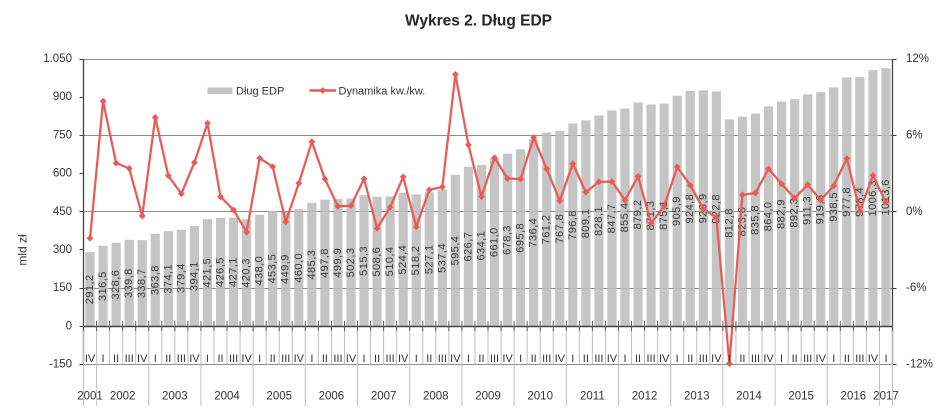 Image resolution: width=946 pixels, height=416 pixels. What do you see at coordinates (664, 215) in the screenshot?
I see `svg-text: 875,1` at bounding box center [664, 215].